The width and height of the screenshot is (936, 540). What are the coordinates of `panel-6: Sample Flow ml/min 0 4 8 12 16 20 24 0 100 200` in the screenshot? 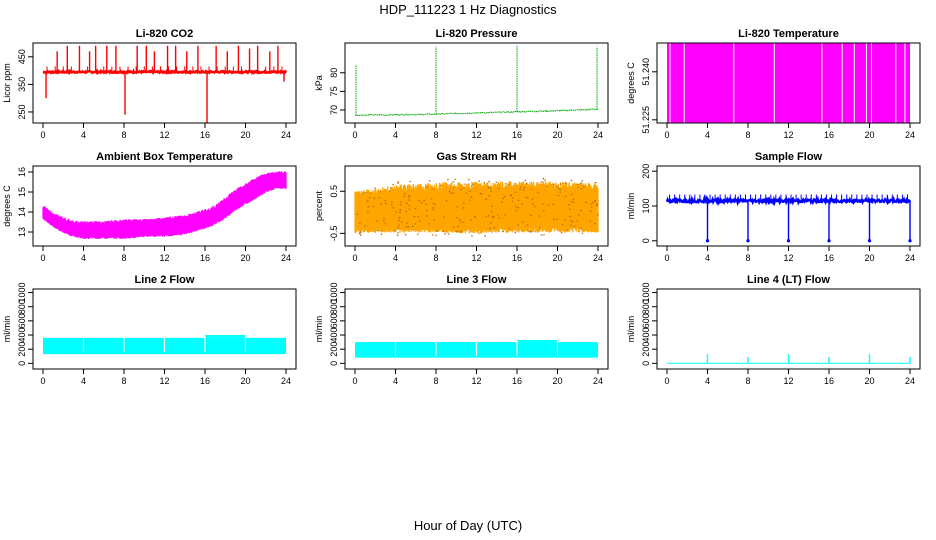 It's located at (773, 207).